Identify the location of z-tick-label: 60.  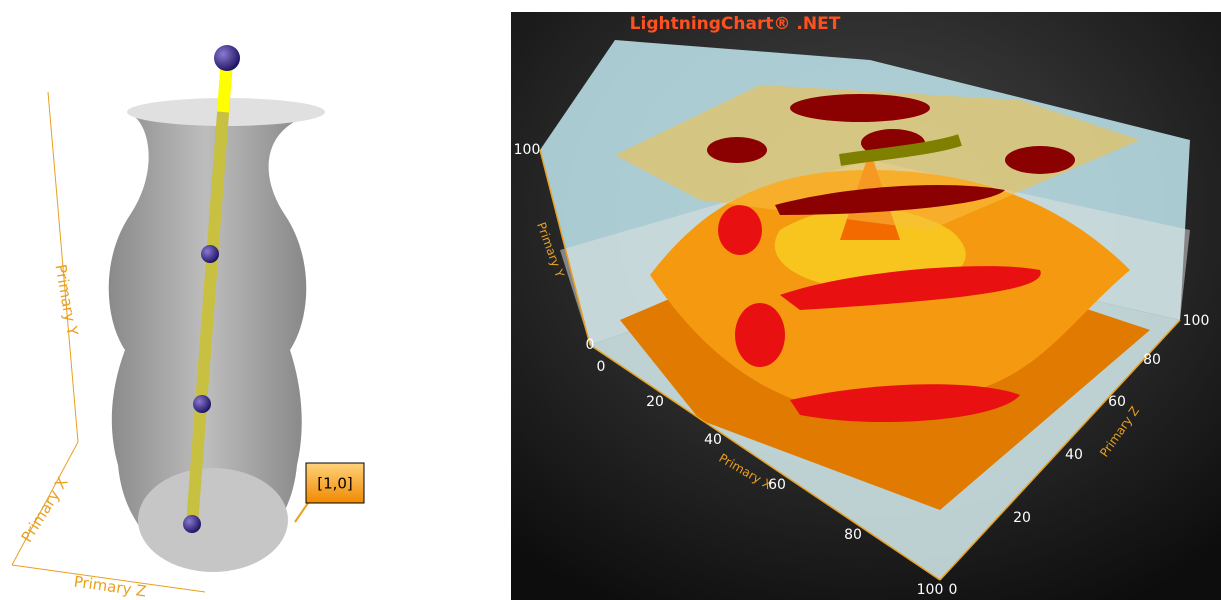
(1117, 402).